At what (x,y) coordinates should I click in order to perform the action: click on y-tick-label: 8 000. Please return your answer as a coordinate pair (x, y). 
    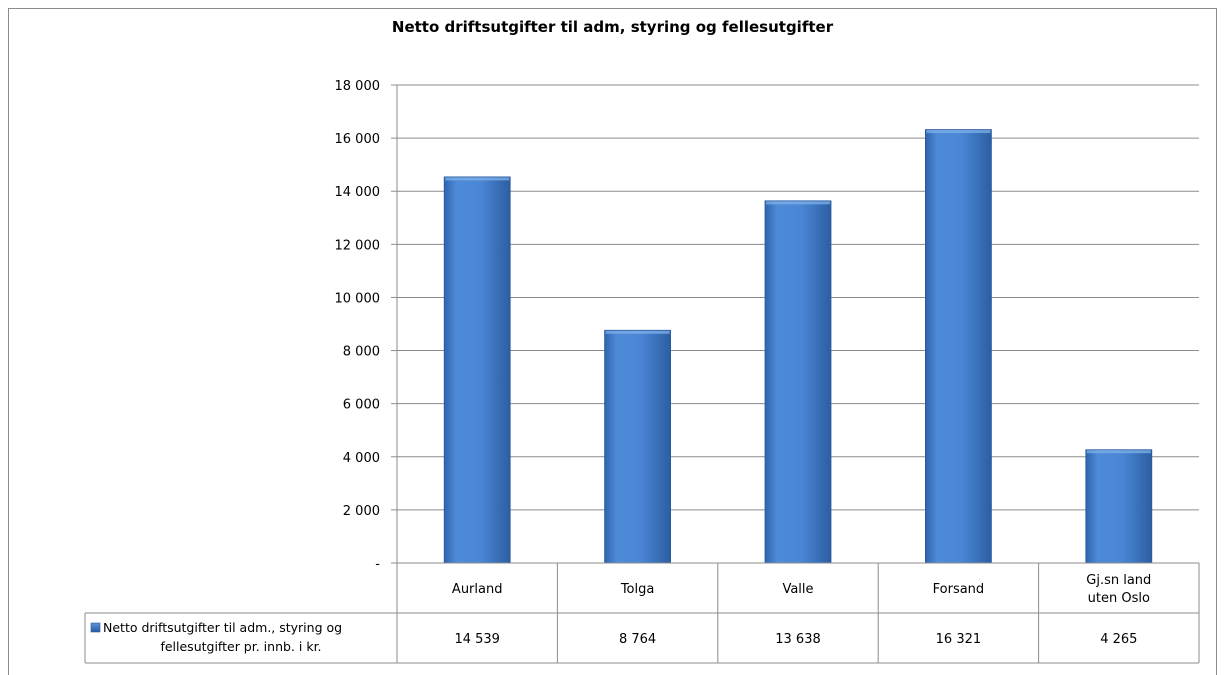
    Looking at the image, I should click on (361, 352).